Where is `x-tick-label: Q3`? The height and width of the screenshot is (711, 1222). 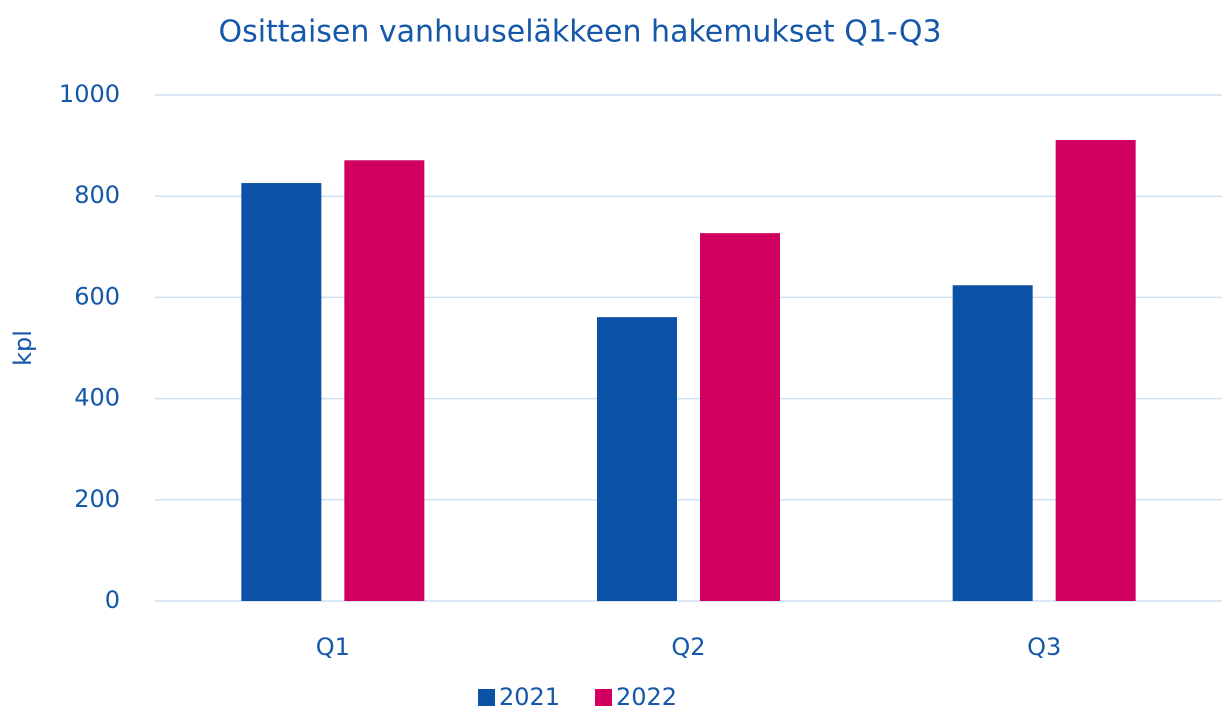 x-tick-label: Q3 is located at coordinates (1044, 647).